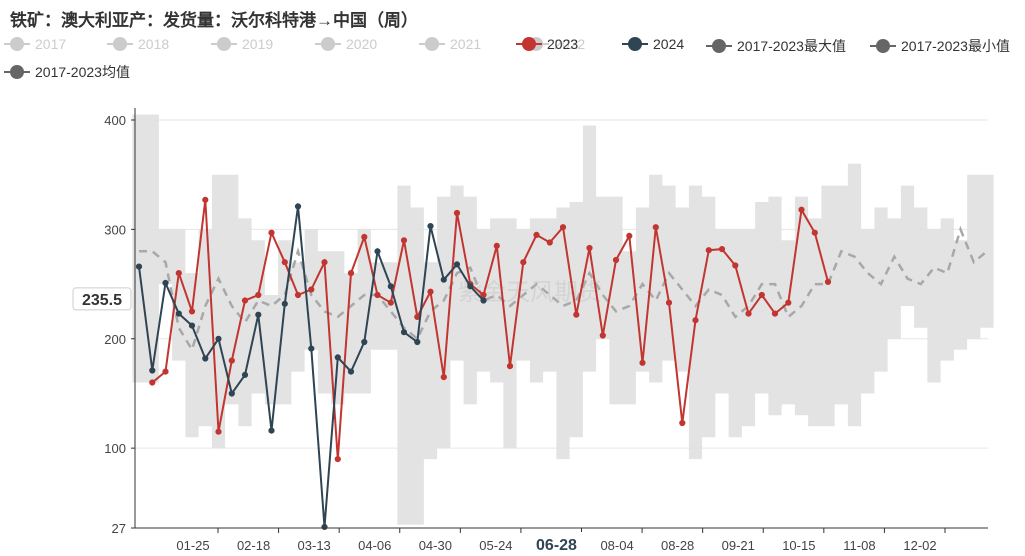 This screenshot has height=556, width=1025. What do you see at coordinates (67, 72) in the screenshot?
I see `legend-item-2017-2023均值: 2017-2023均值` at bounding box center [67, 72].